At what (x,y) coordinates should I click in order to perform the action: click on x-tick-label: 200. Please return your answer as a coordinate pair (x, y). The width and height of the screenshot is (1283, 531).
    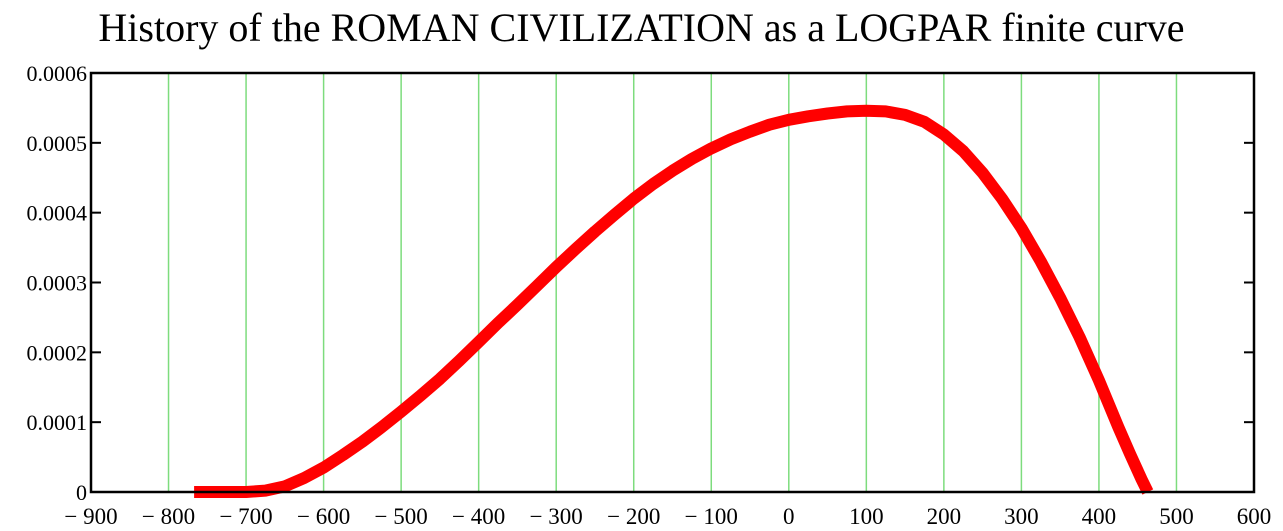
    Looking at the image, I should click on (944, 516).